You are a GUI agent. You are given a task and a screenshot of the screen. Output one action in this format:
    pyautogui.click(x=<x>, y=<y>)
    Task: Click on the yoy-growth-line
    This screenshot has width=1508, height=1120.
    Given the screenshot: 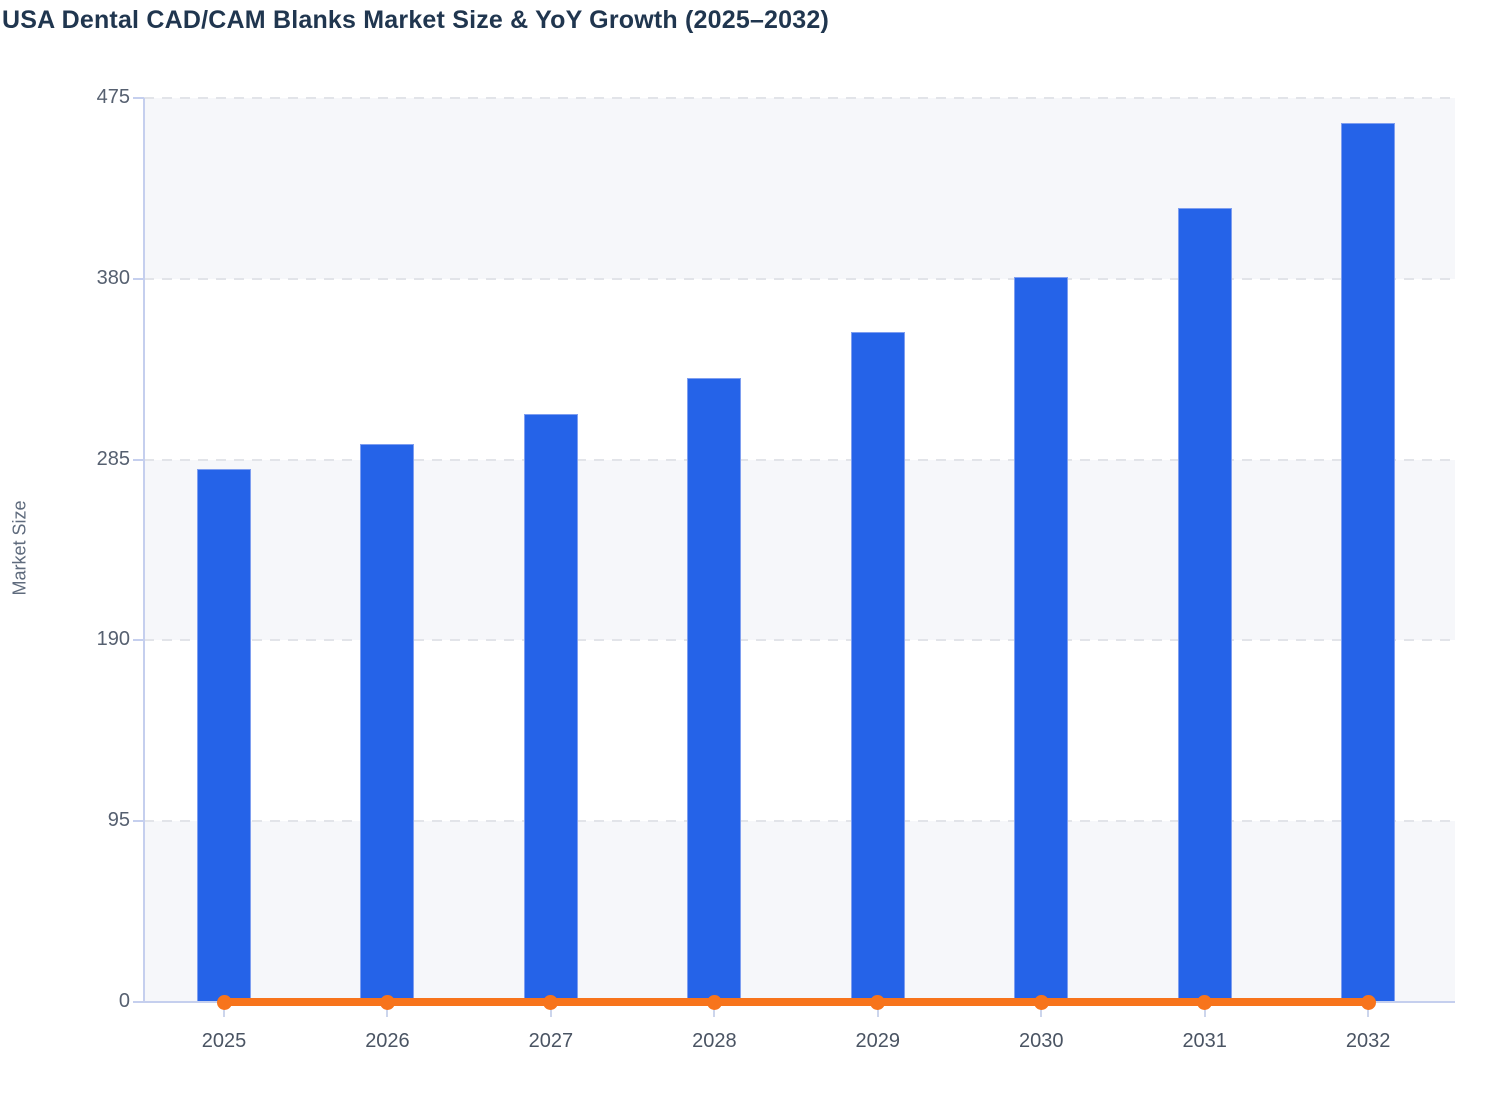 What is the action you would take?
    pyautogui.click(x=796, y=1002)
    